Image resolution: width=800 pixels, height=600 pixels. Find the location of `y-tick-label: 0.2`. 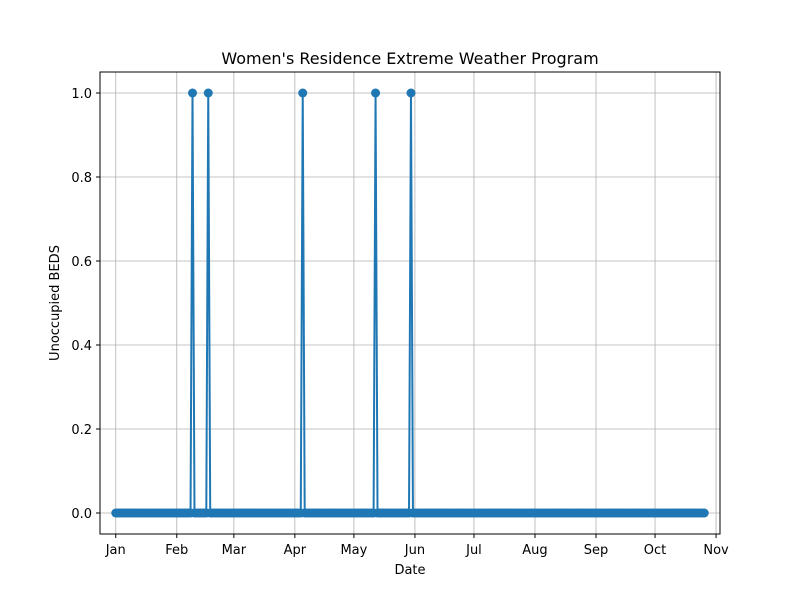

y-tick-label: 0.2 is located at coordinates (81, 430).